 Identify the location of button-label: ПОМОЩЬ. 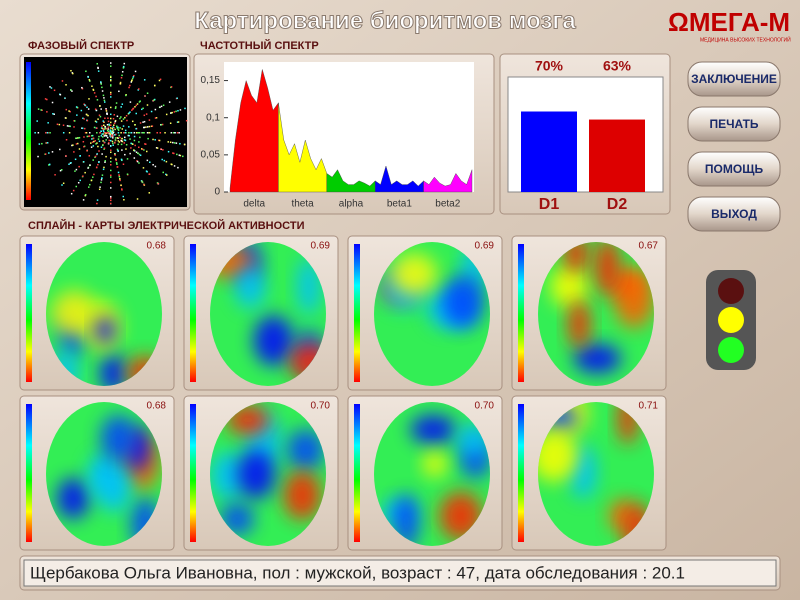
(734, 169).